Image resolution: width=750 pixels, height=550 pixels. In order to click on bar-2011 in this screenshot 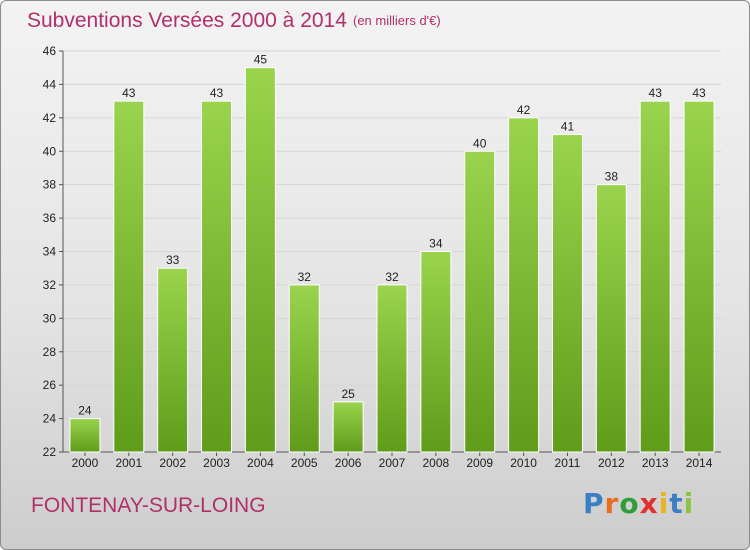, I will do `click(567, 293)`.